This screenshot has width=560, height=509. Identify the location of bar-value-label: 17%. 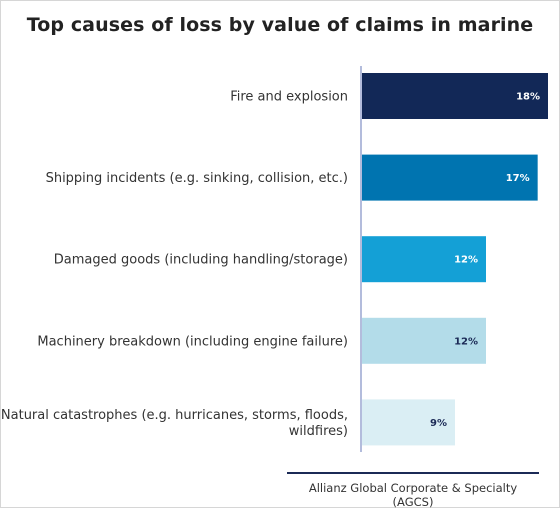
(518, 178).